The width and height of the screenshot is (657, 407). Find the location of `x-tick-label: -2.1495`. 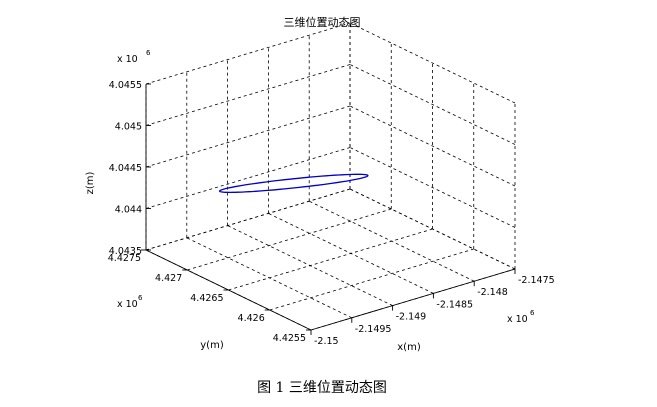

x-tick-label: -2.1495 is located at coordinates (373, 329).